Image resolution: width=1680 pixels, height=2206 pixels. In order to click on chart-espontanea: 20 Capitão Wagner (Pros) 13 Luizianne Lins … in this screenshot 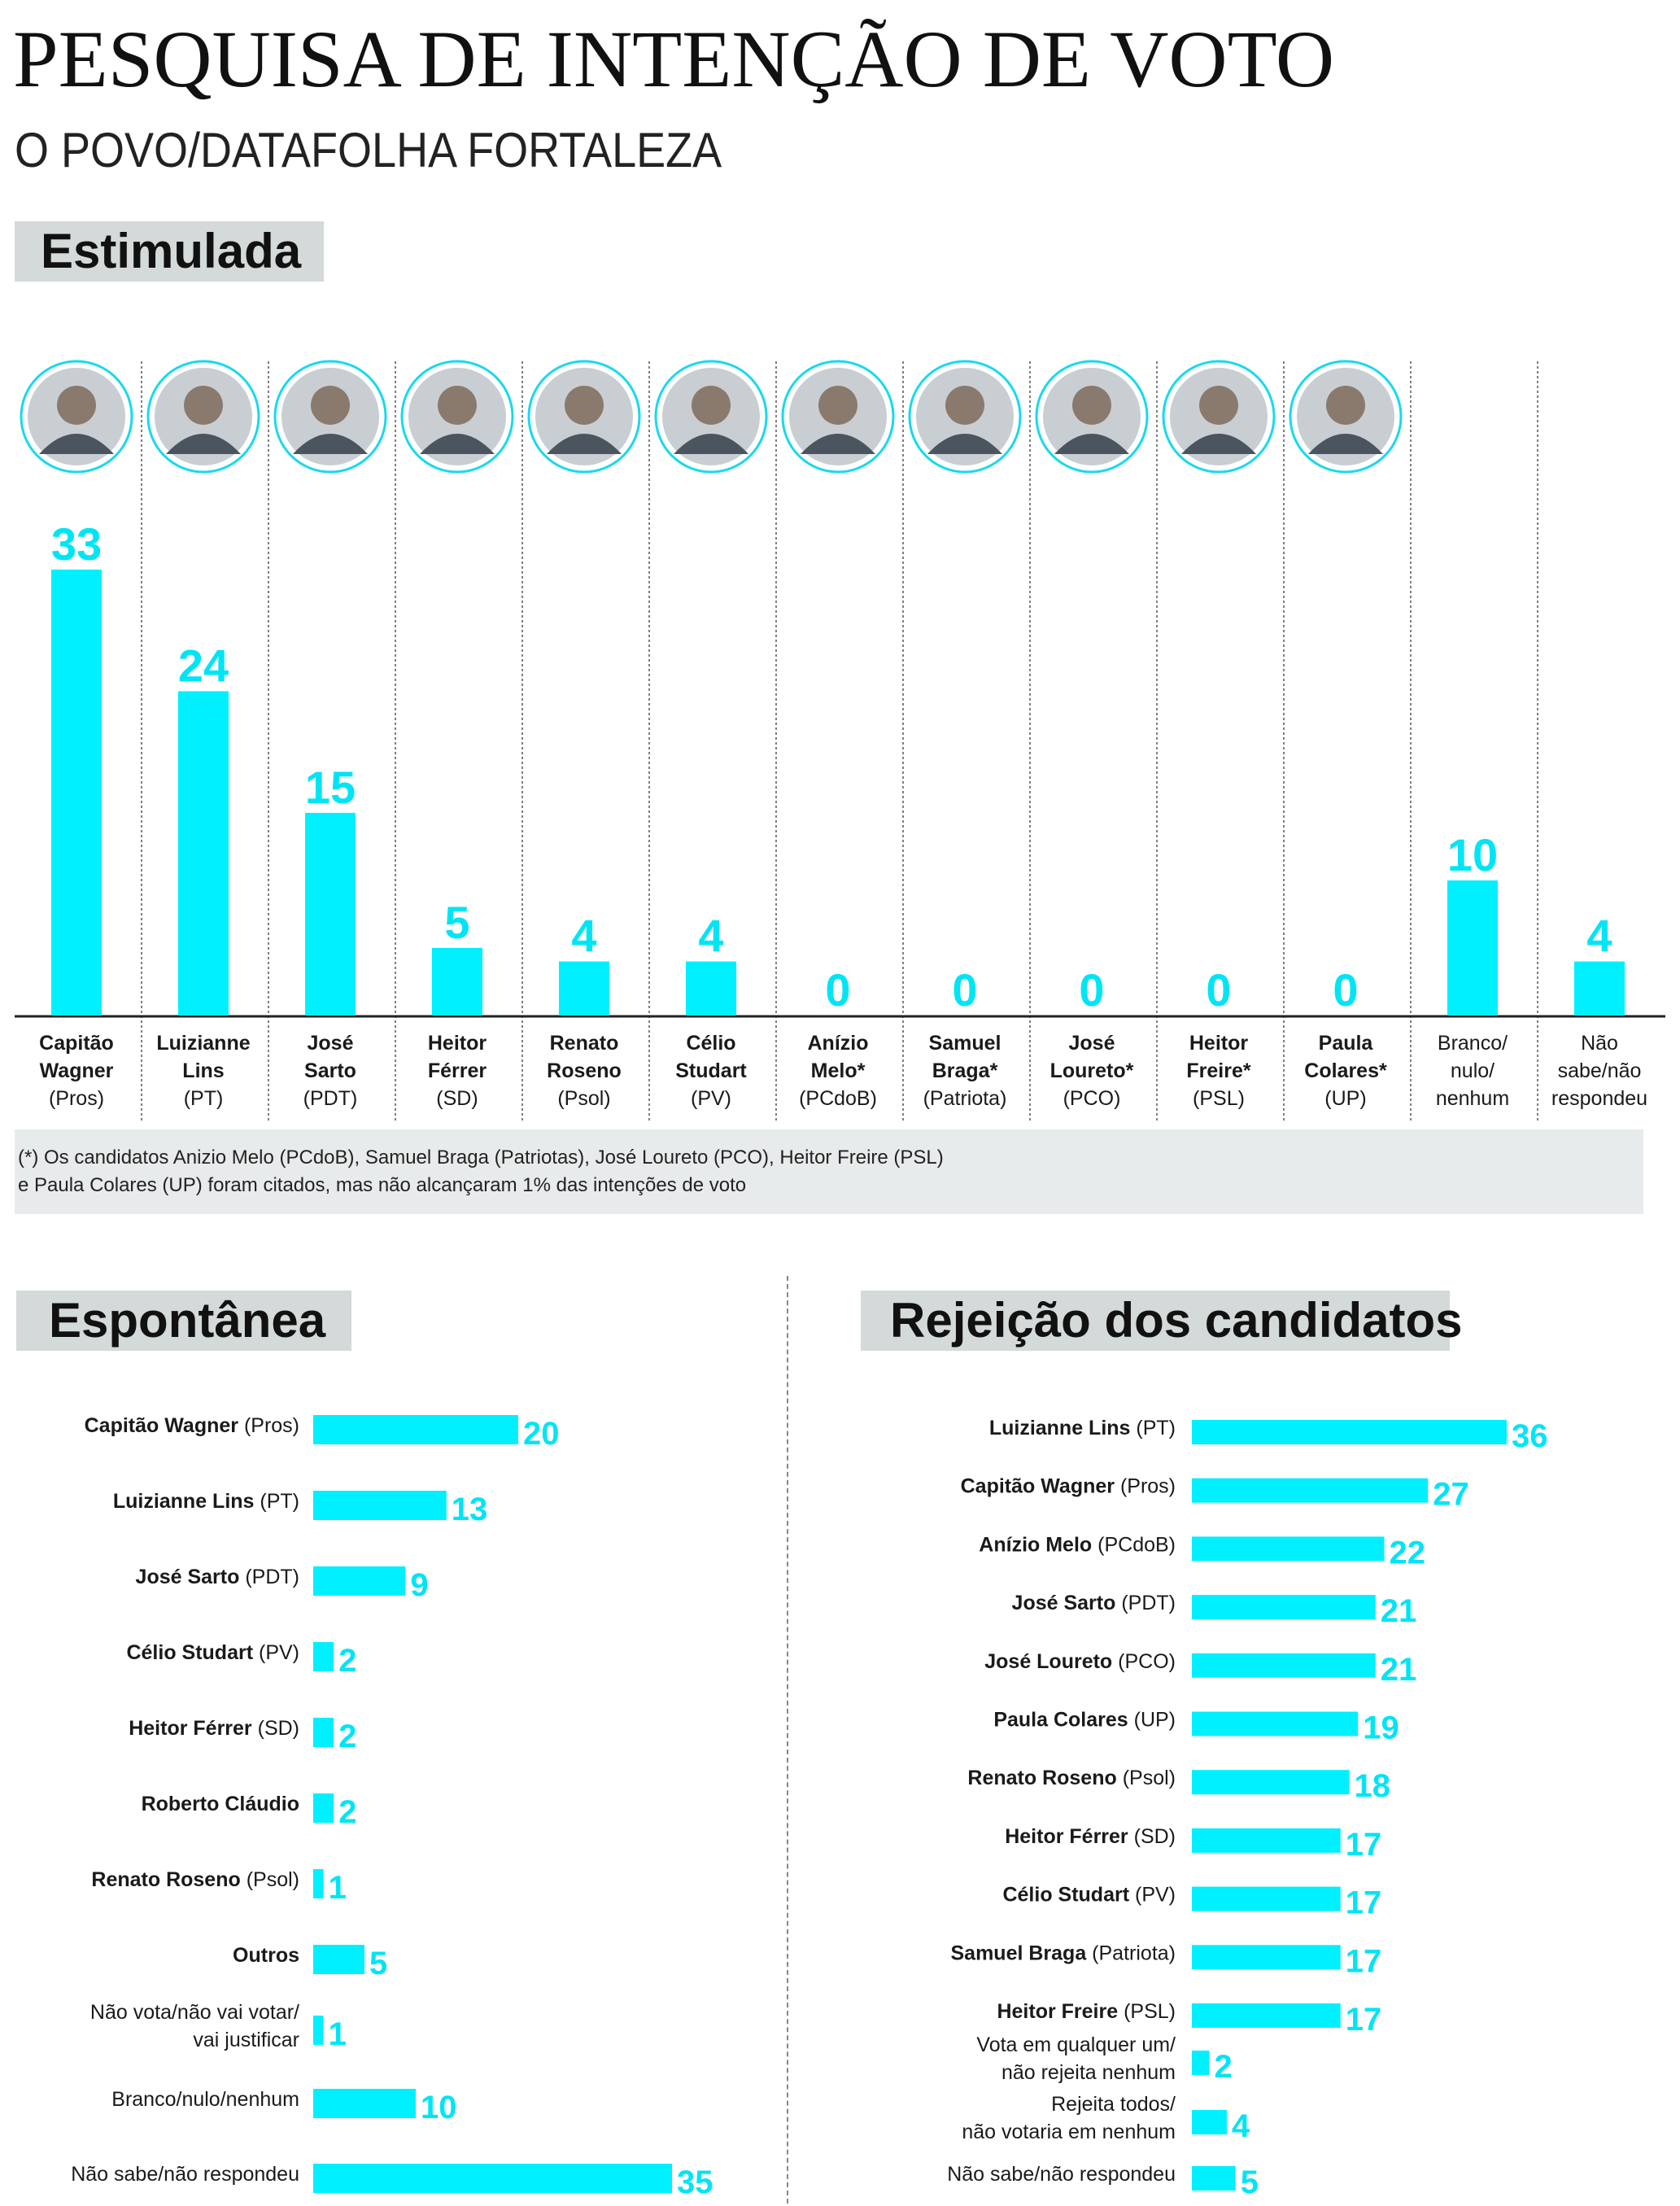, I will do `click(392, 1807)`.